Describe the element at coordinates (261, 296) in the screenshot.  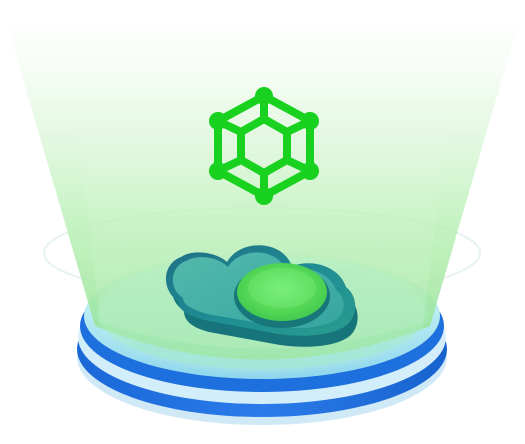
I see `cloud-icon` at that location.